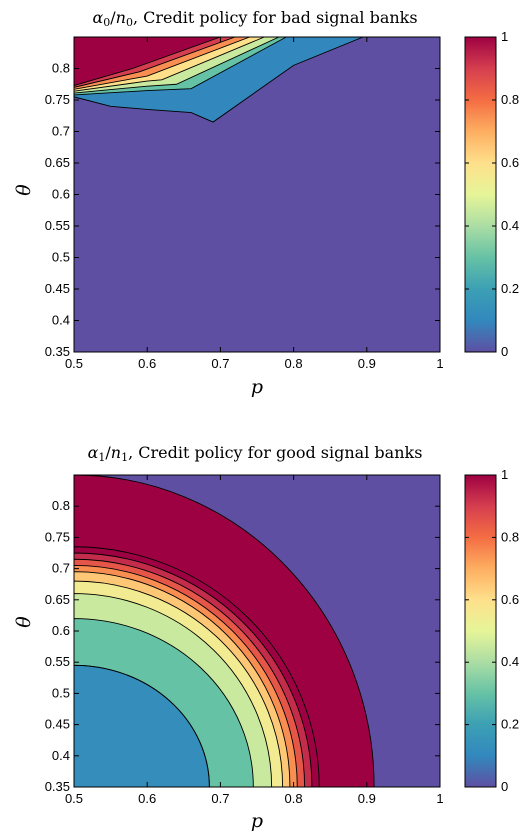 Image resolution: width=524 pixels, height=836 pixels. What do you see at coordinates (147, 61) in the screenshot?
I see `contour-region` at bounding box center [147, 61].